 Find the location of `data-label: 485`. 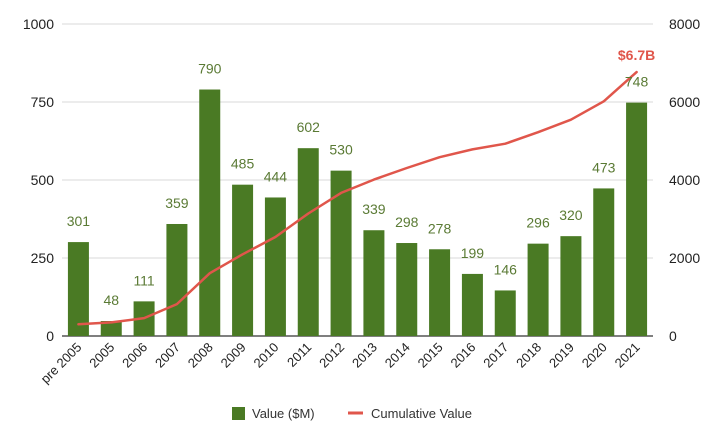

data-label: 485 is located at coordinates (243, 164).